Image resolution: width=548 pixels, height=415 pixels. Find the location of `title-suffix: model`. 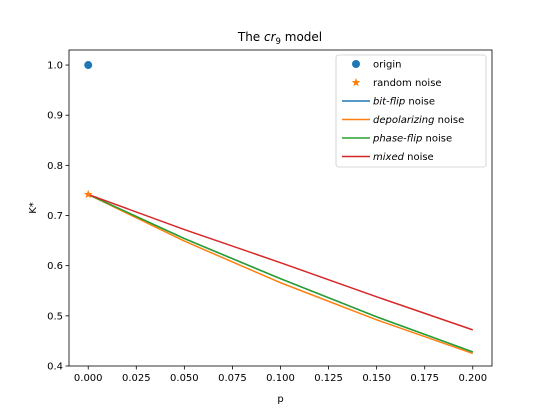

title-suffix: model is located at coordinates (301, 37).